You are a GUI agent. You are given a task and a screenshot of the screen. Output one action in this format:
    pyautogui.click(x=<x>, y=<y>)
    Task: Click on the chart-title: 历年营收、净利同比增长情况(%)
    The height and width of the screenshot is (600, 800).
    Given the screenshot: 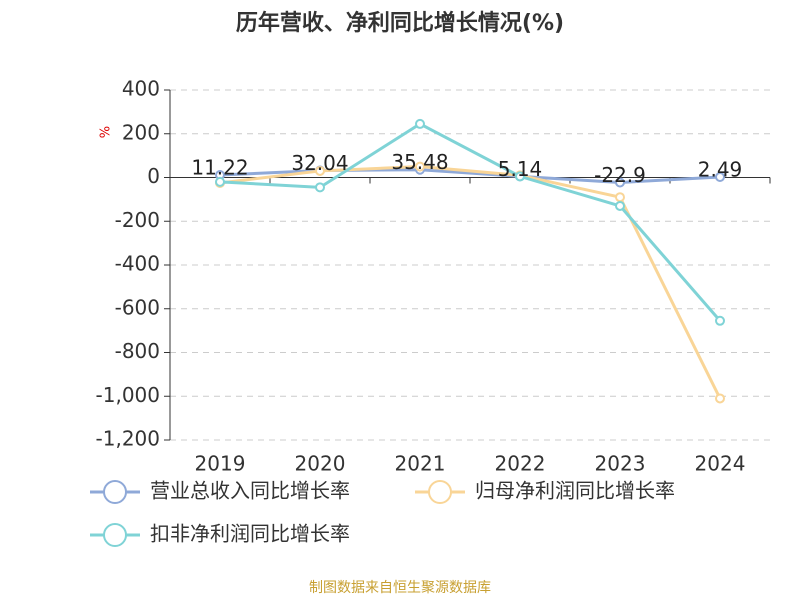 What is the action you would take?
    pyautogui.click(x=400, y=23)
    